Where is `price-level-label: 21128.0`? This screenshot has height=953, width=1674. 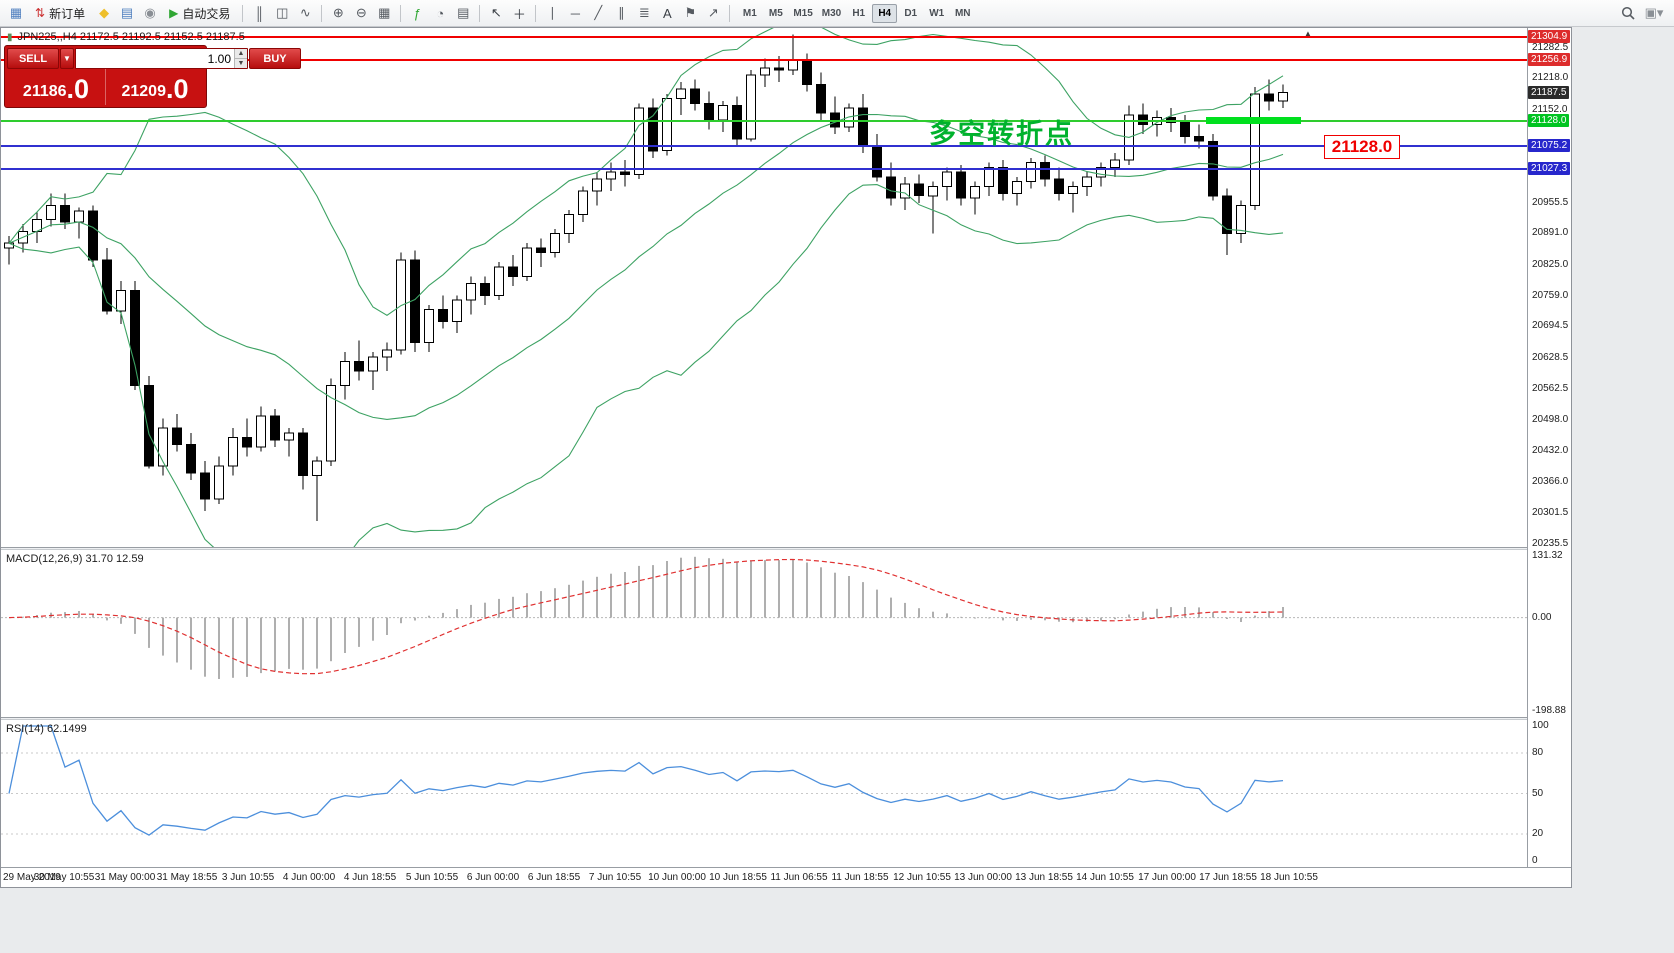 price-level-label: 21128.0 is located at coordinates (1362, 147).